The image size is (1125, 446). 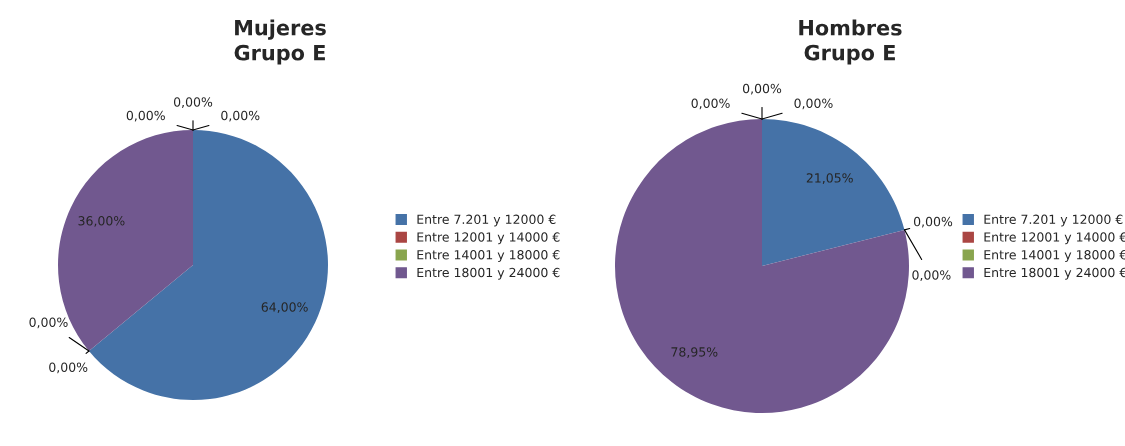 What do you see at coordinates (488, 256) in the screenshot?
I see `legend-label: Entre 14001 y 18000 €` at bounding box center [488, 256].